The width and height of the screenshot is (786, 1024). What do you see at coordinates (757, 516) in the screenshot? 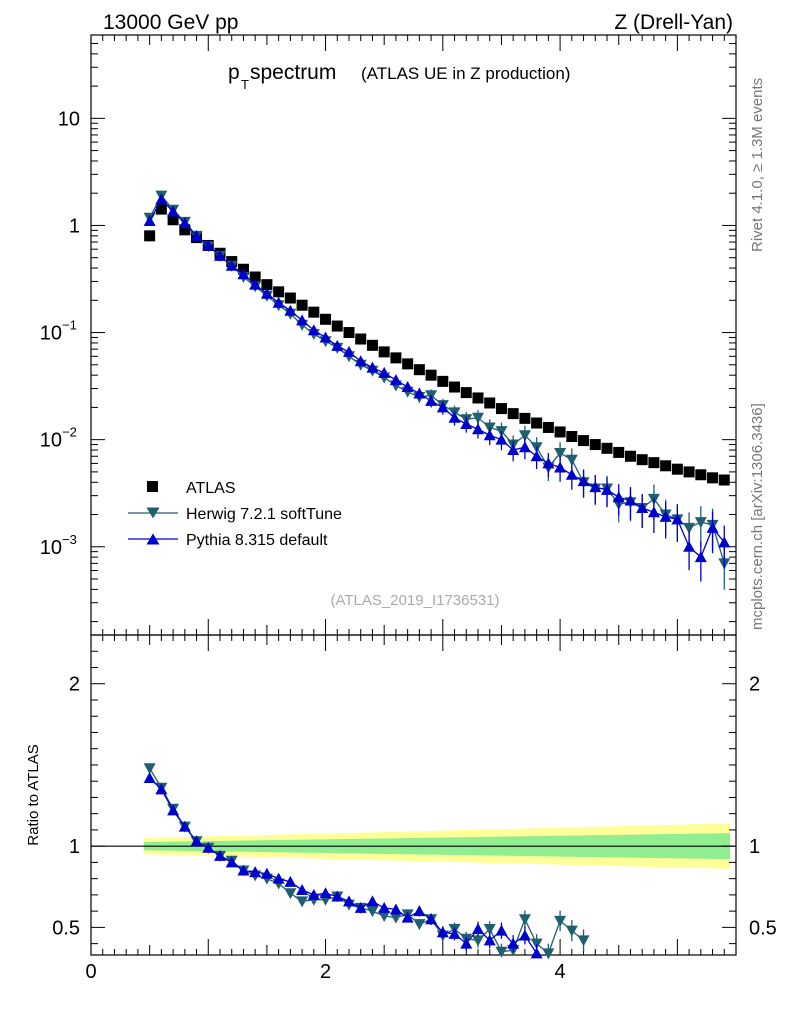
I see `side-text-bottom: mcplots.cern.ch [arXiv:1306.3436]` at bounding box center [757, 516].